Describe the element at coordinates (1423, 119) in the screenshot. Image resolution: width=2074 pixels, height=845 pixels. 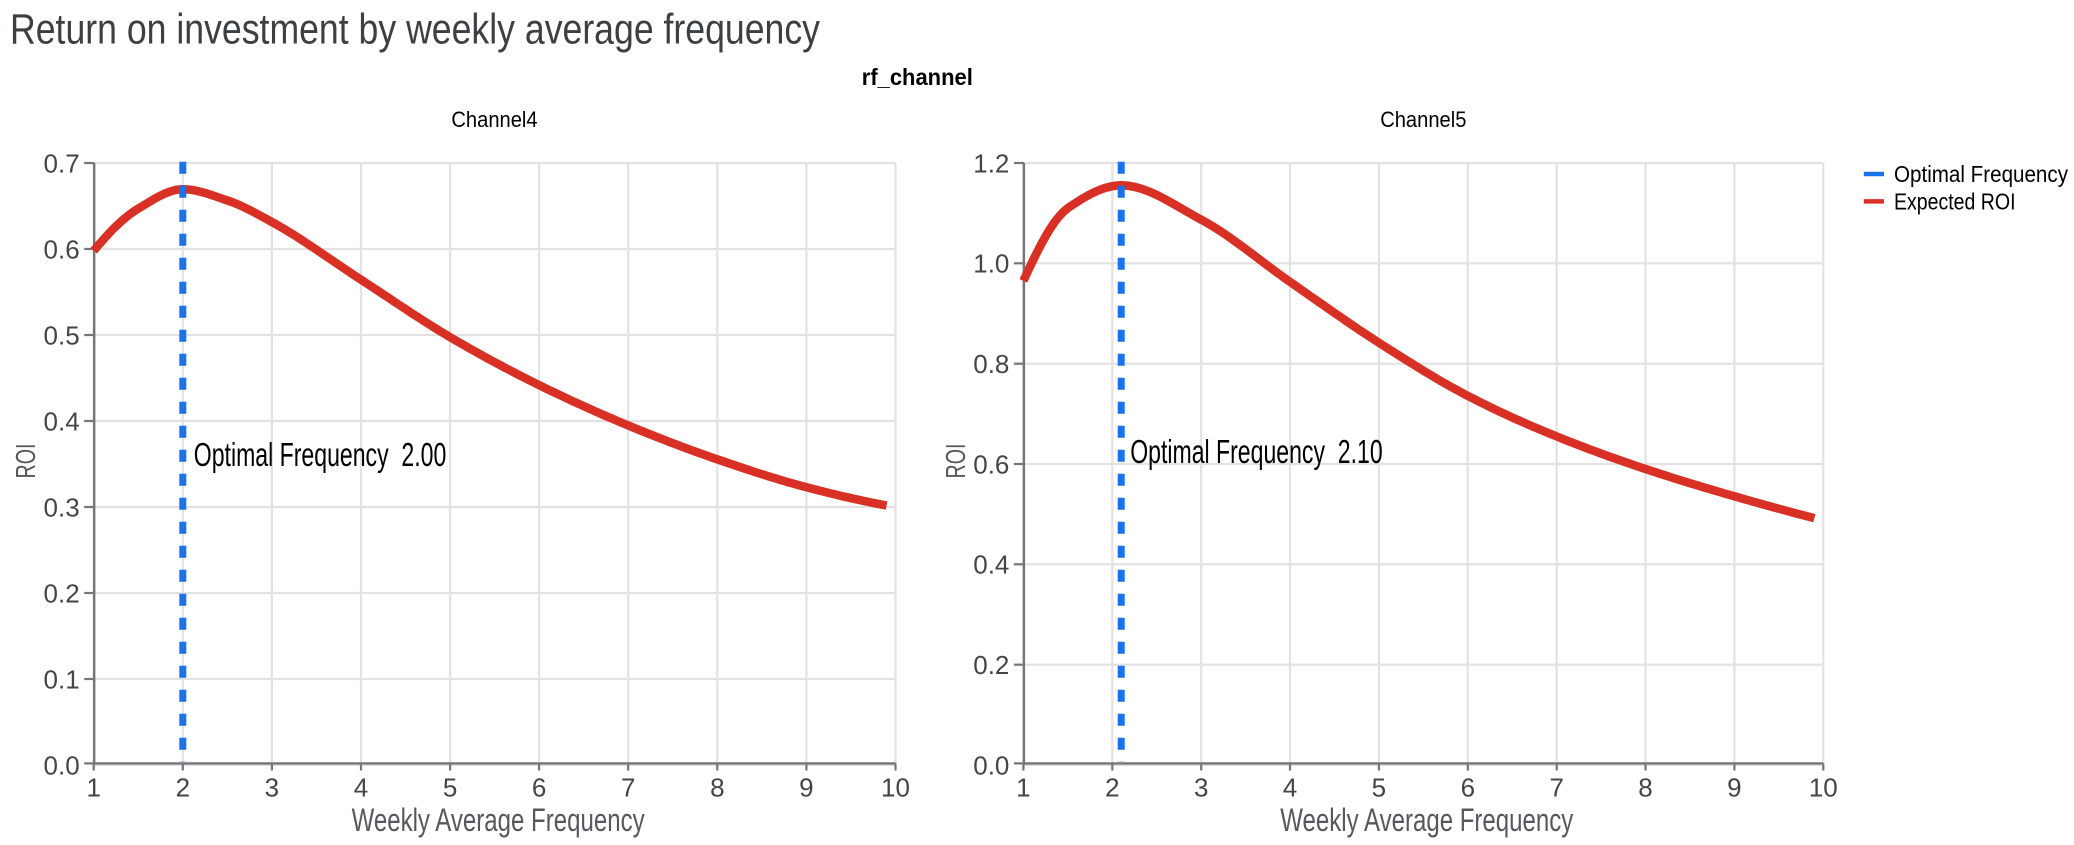
I see `svg-text: Channel5` at that location.